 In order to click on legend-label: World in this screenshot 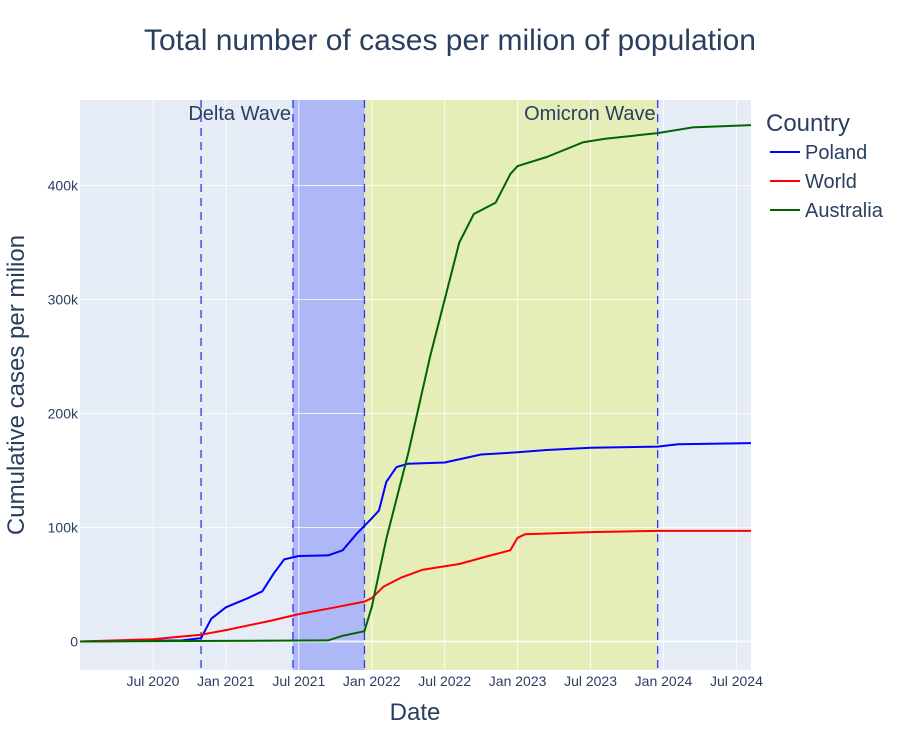, I will do `click(831, 182)`.